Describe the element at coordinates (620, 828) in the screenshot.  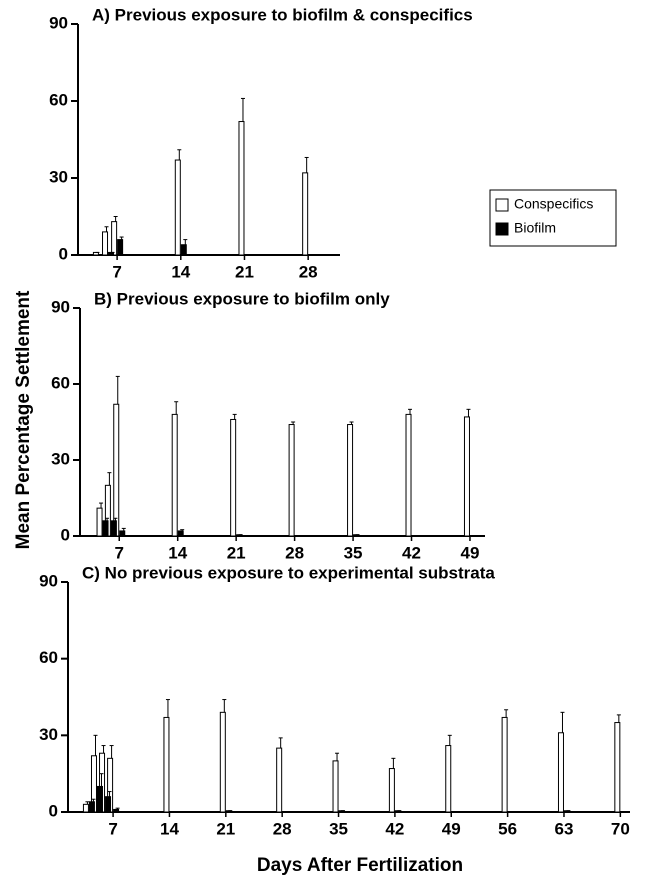
I see `x-tick-label: 70` at that location.